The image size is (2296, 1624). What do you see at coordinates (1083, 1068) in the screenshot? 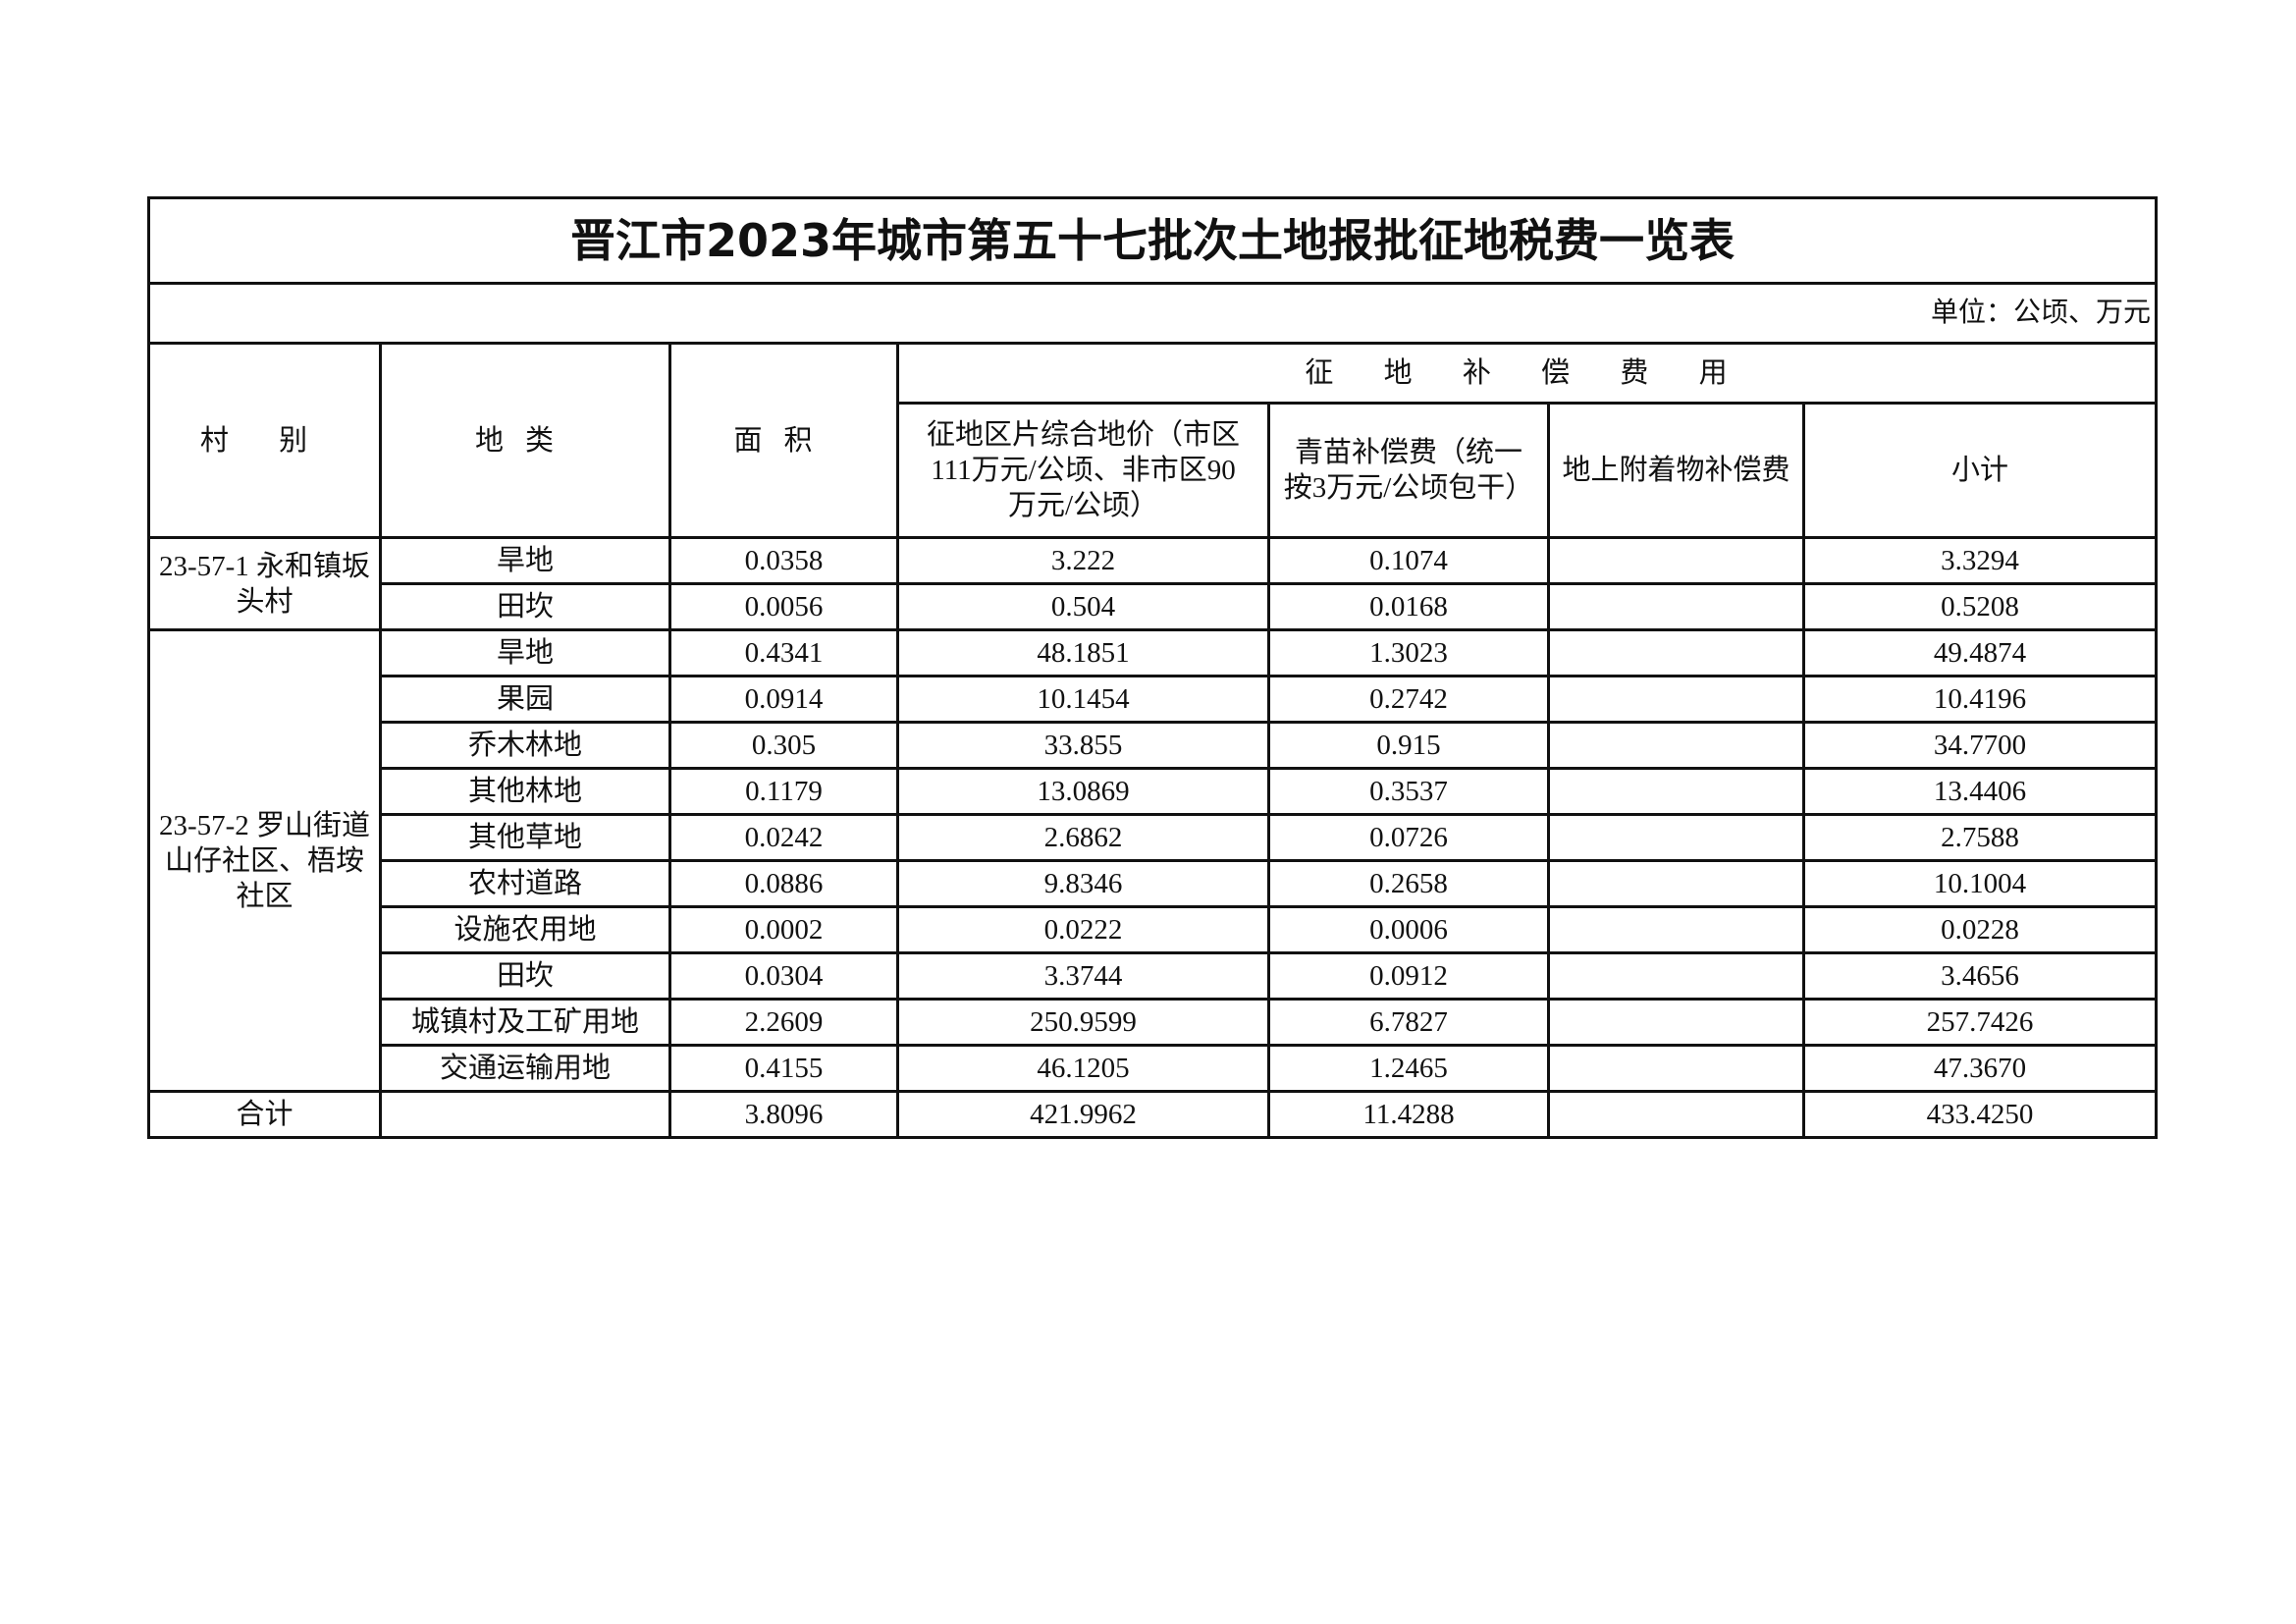
I see `land-price-cell: 46.1205` at bounding box center [1083, 1068].